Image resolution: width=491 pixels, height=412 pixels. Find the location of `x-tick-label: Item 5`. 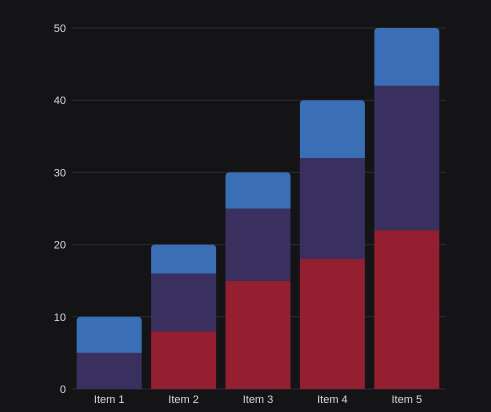

x-tick-label: Item 5 is located at coordinates (407, 400).